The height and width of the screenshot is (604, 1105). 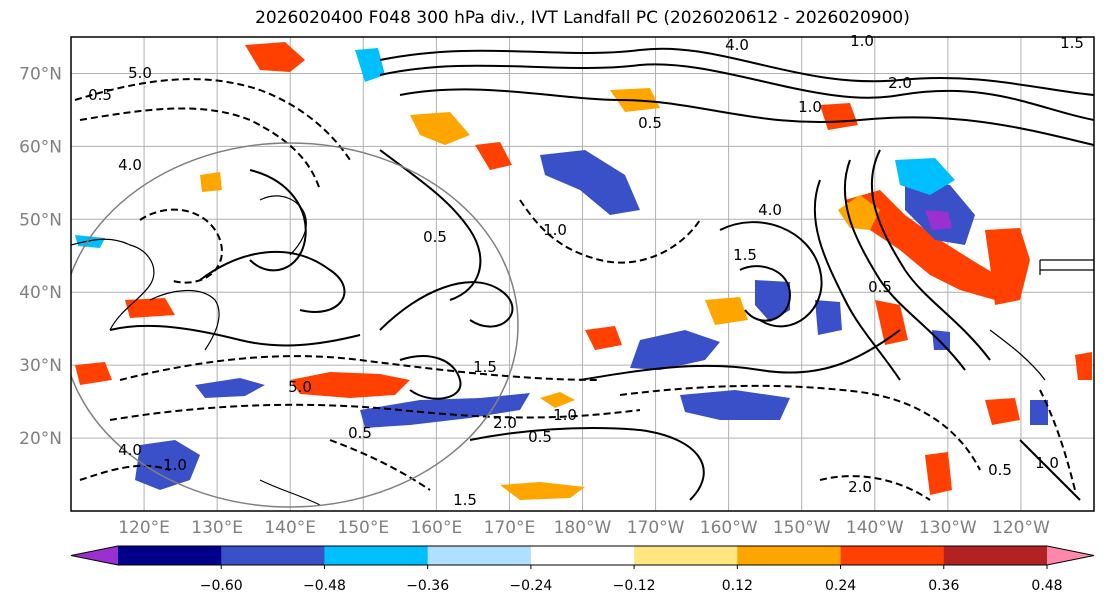 I want to click on lon-tick-label: 120°E, so click(x=144, y=528).